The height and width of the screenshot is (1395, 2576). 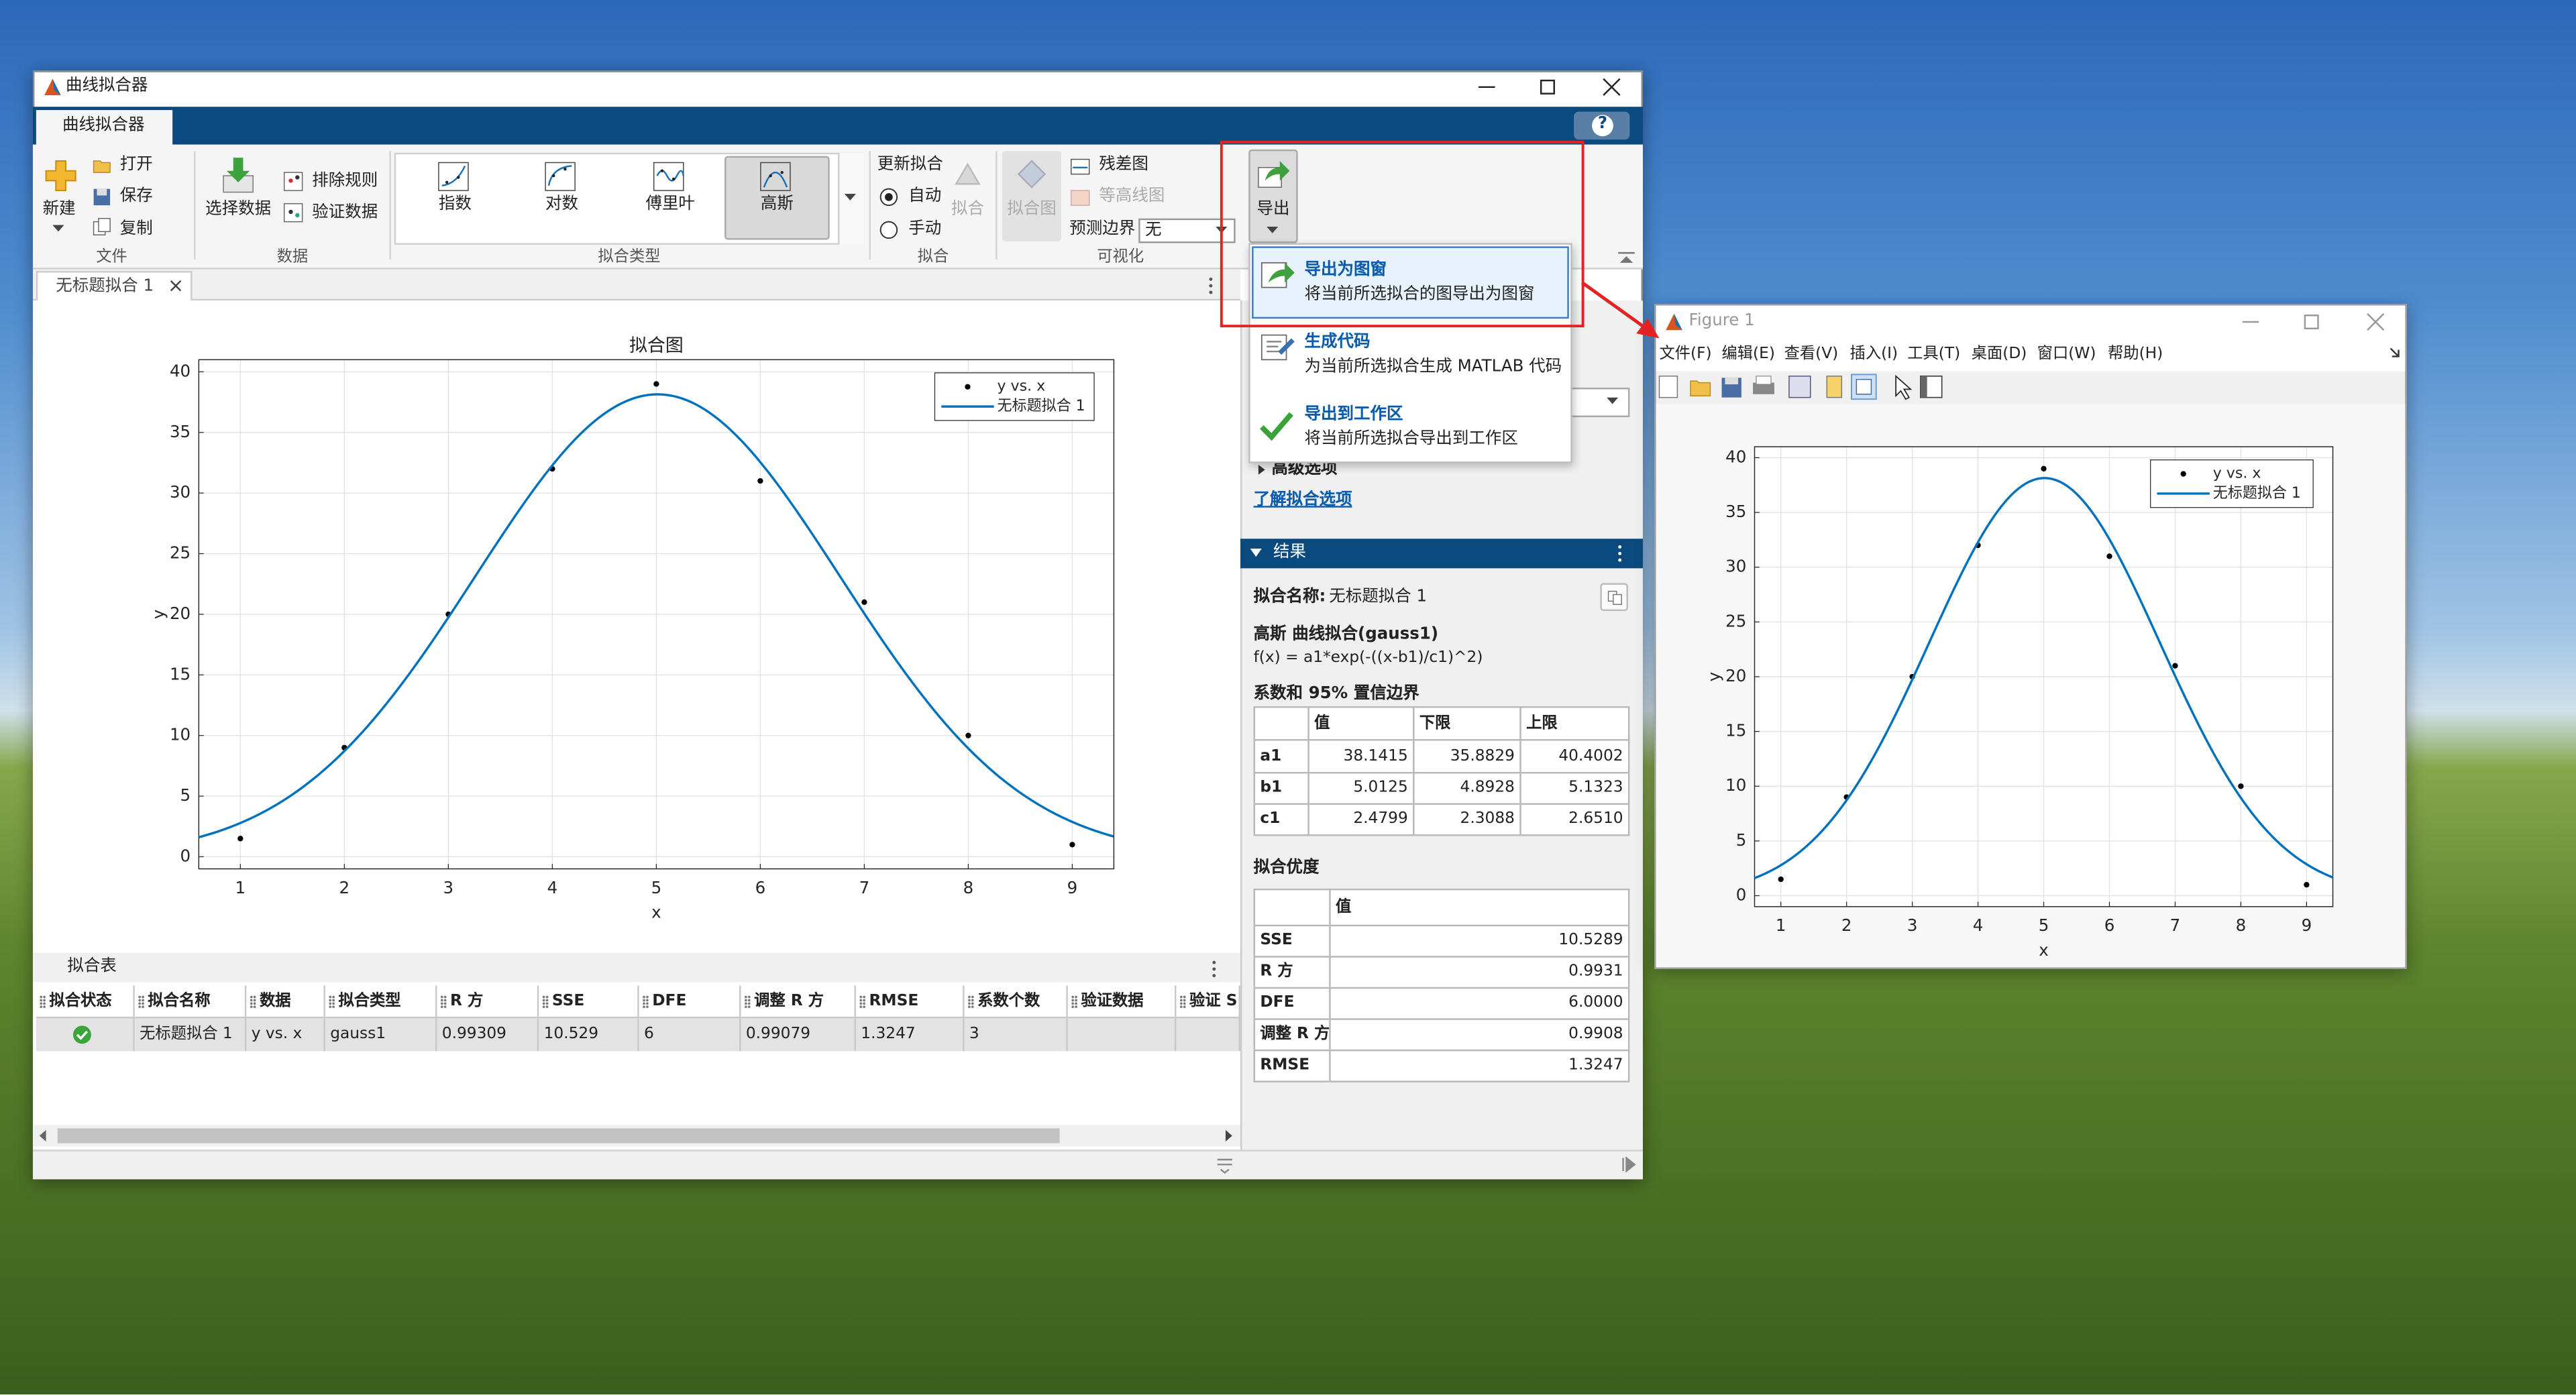 What do you see at coordinates (2135, 354) in the screenshot?
I see `figure-menu-item: 帮助(H)` at bounding box center [2135, 354].